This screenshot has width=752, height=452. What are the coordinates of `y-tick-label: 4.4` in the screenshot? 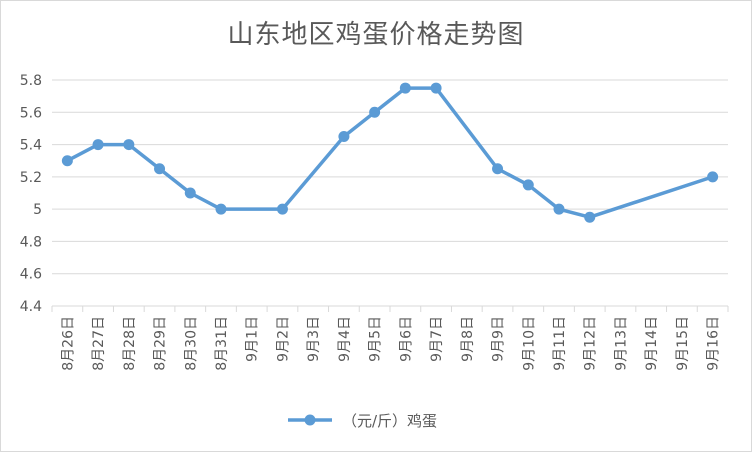 It's located at (31, 307).